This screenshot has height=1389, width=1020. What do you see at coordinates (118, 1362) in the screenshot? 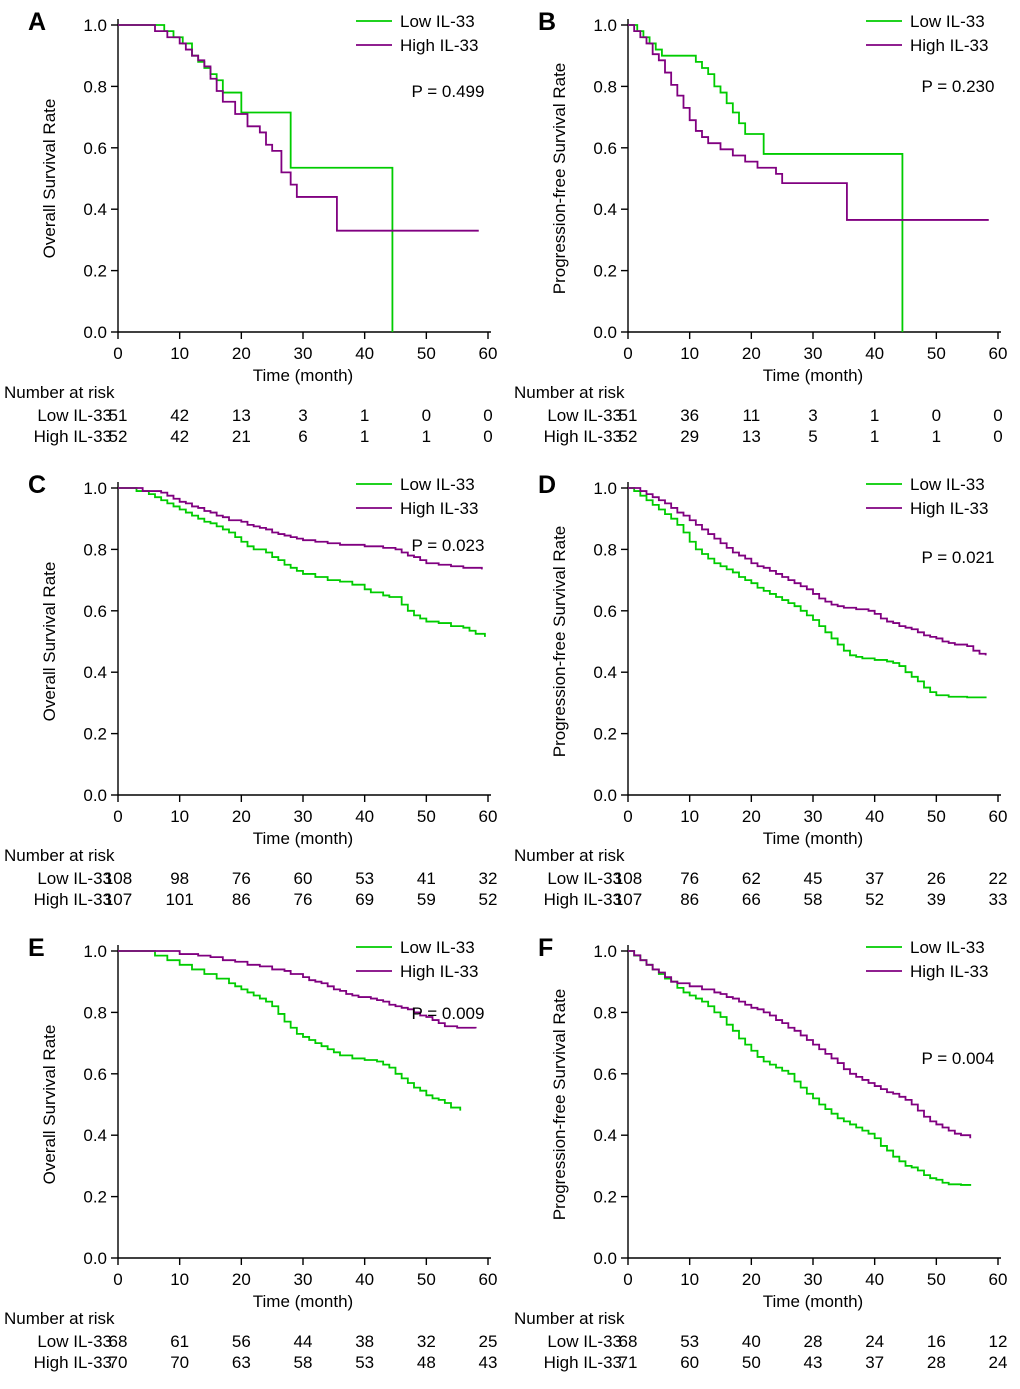
I see `risk-value: 70` at bounding box center [118, 1362].